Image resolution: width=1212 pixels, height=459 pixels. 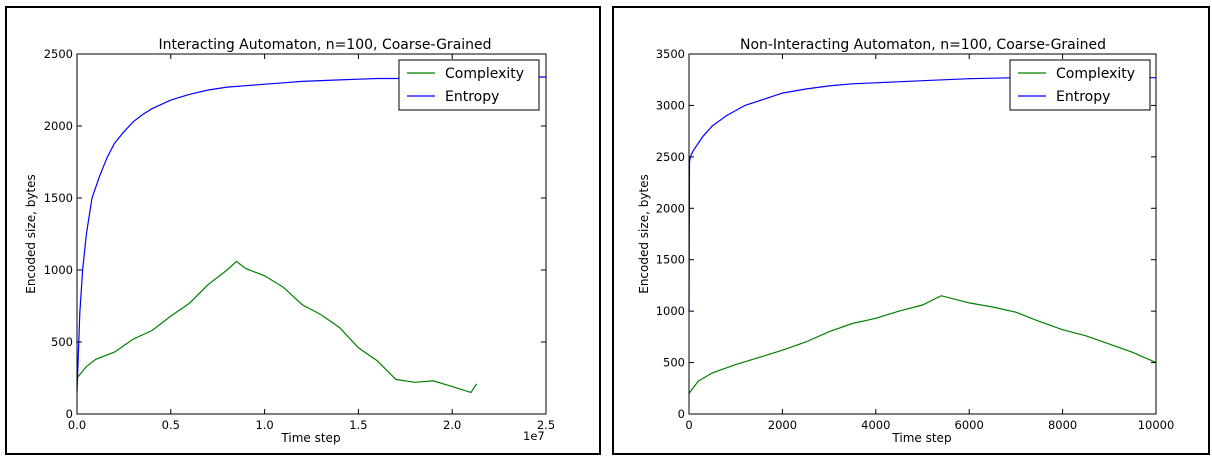 What do you see at coordinates (534, 436) in the screenshot?
I see `x-offset-label: 1e7` at bounding box center [534, 436].